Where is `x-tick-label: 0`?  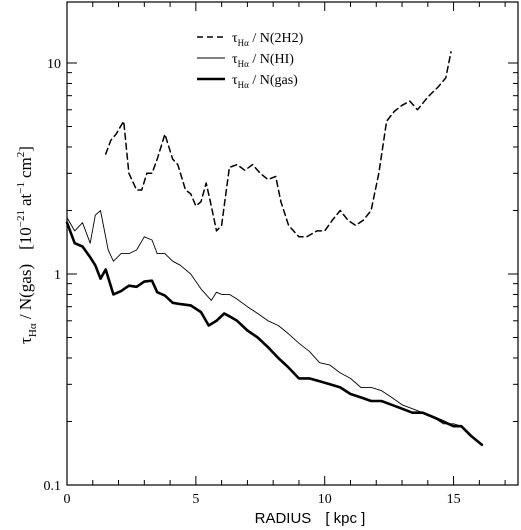
x-tick-label: 0 is located at coordinates (67, 499).